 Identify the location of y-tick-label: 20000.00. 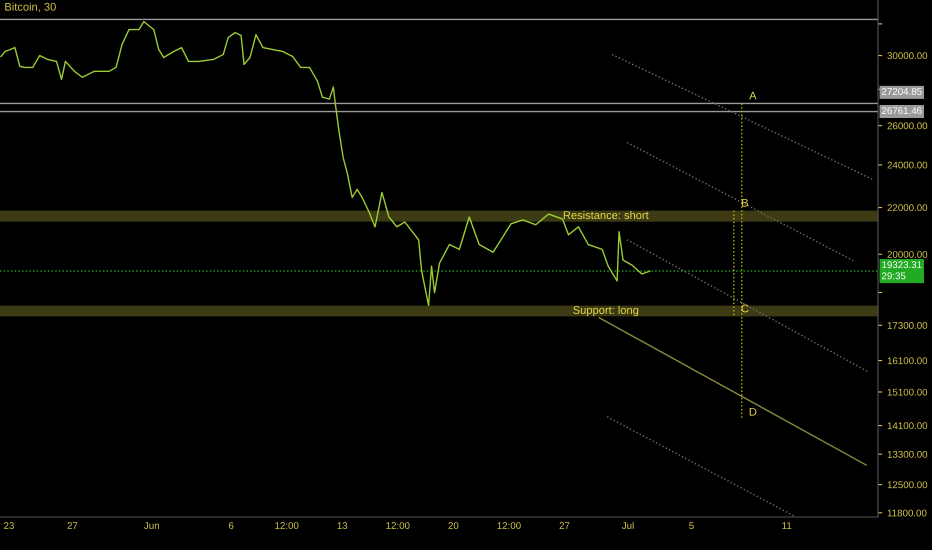
(908, 254).